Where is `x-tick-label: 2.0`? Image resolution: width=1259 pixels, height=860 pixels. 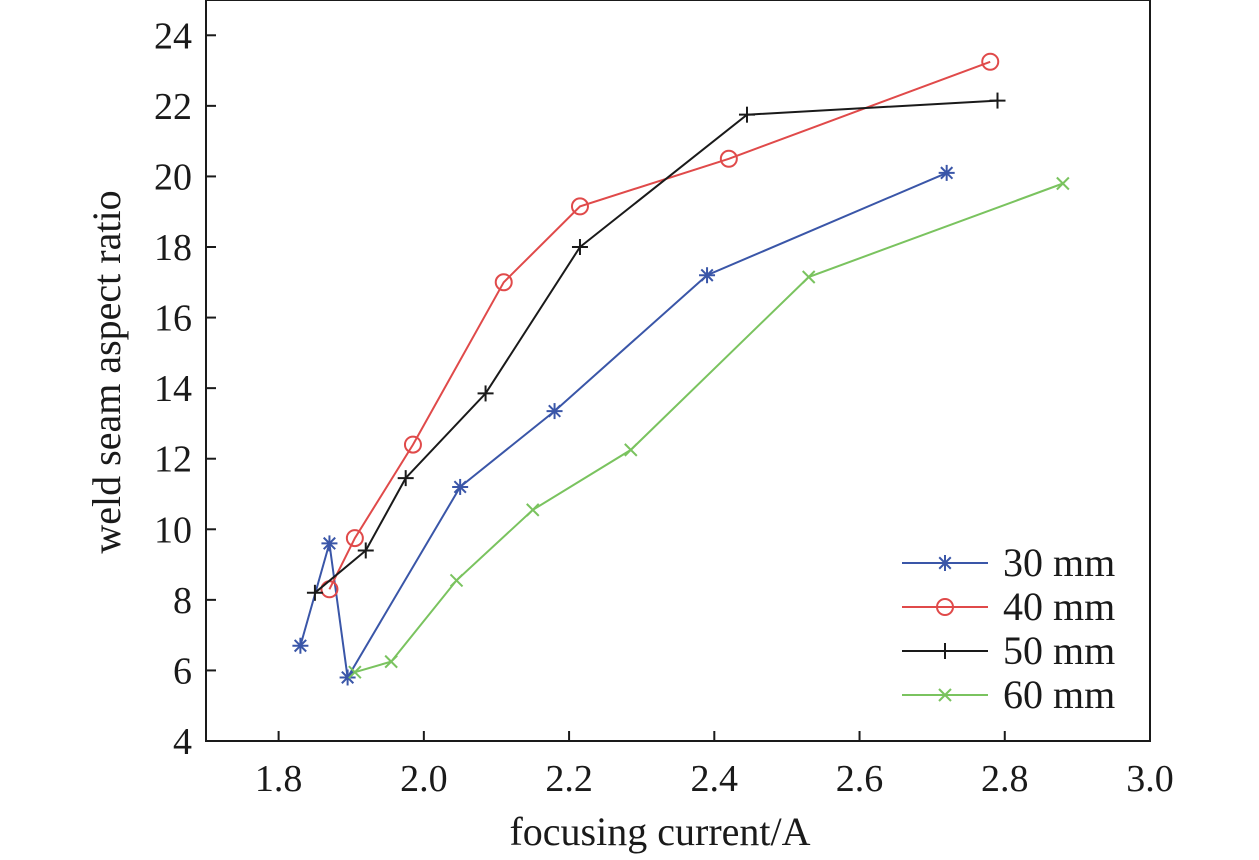
x-tick-label: 2.0 is located at coordinates (424, 779).